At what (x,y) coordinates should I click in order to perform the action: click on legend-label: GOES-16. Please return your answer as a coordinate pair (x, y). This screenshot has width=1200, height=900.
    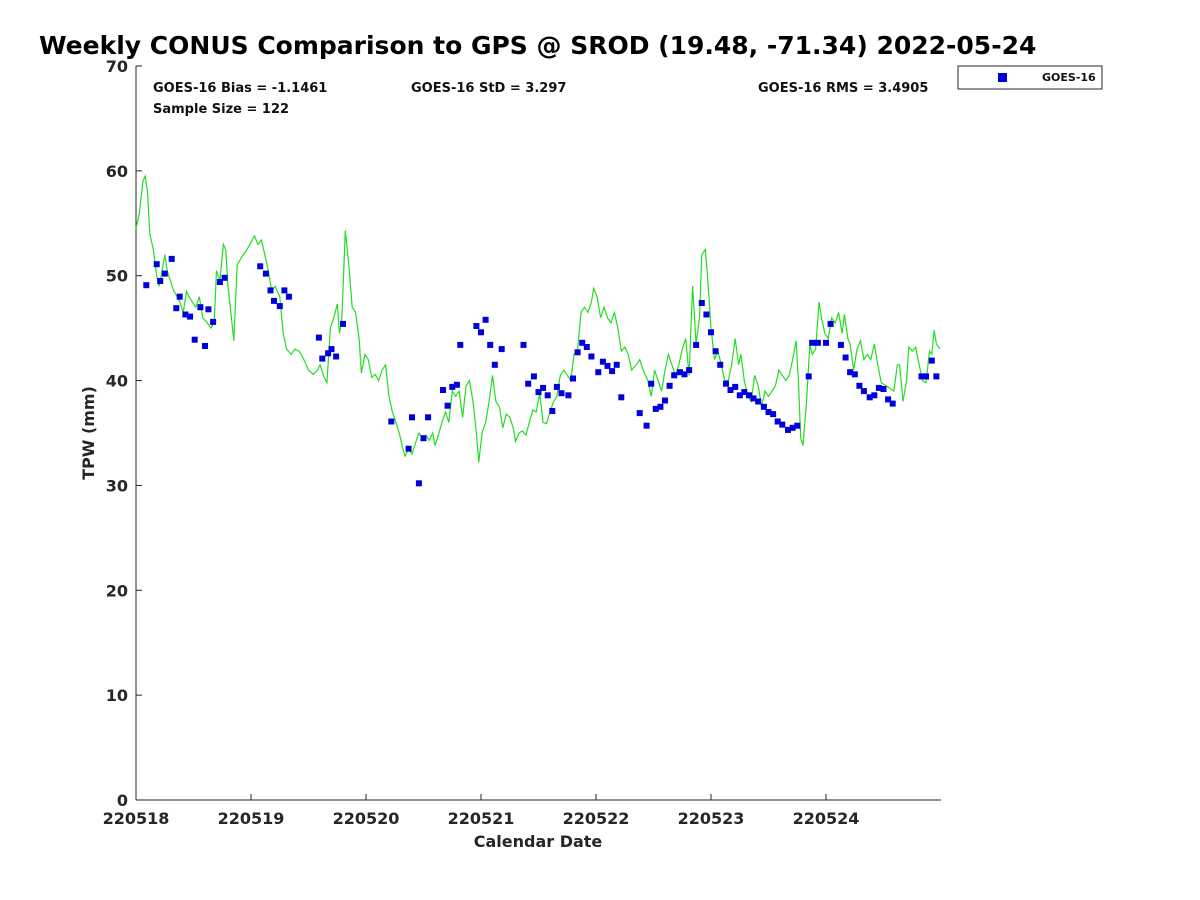
    Looking at the image, I should click on (1069, 77).